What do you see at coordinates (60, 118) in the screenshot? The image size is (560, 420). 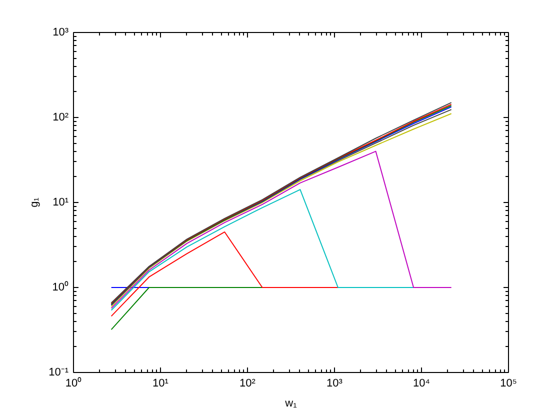 I see `y-tick-label: 10²` at bounding box center [60, 118].